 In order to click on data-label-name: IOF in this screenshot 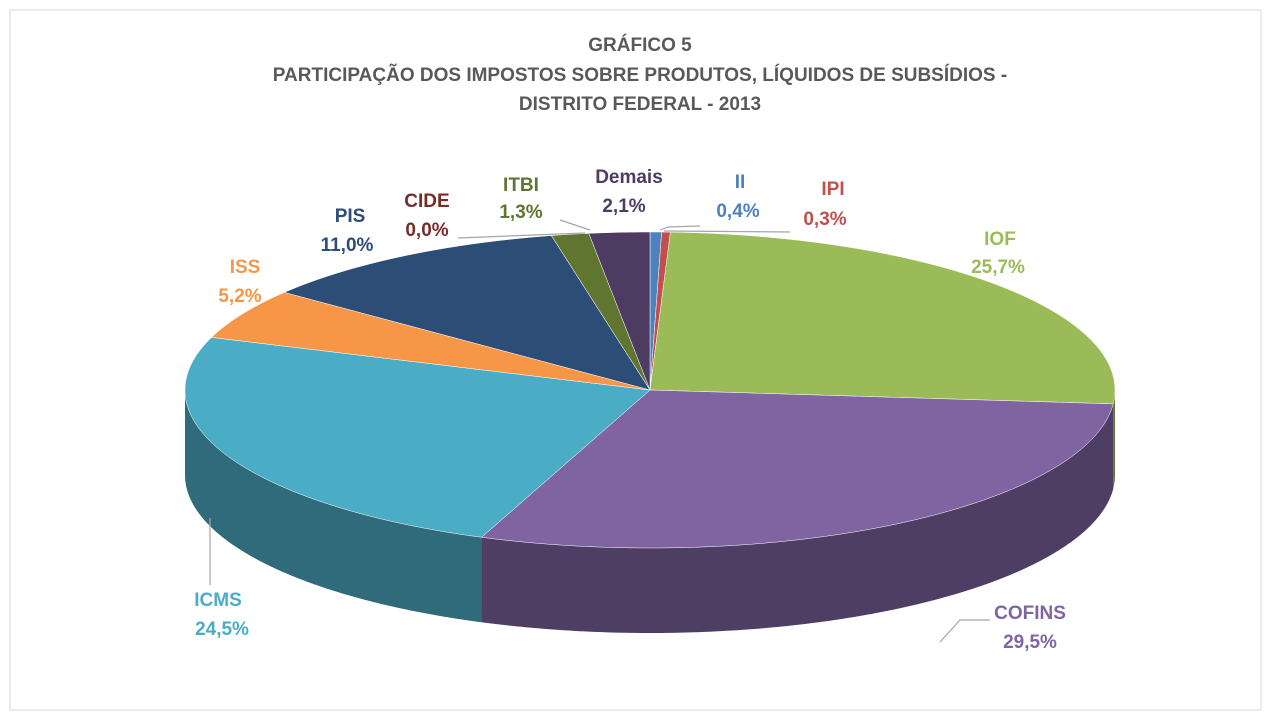, I will do `click(1000, 239)`.